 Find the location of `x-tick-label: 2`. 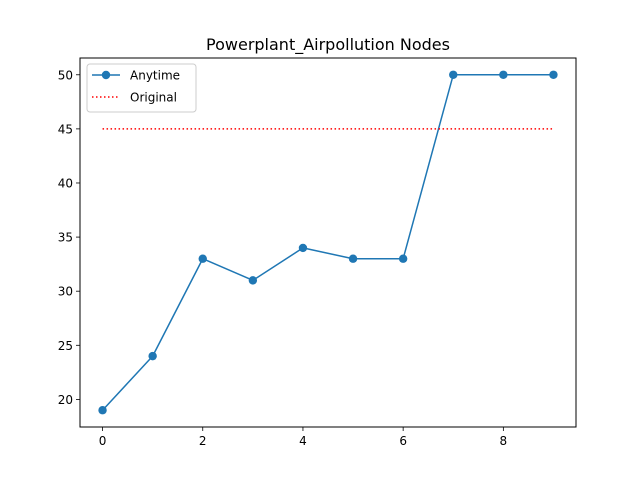

x-tick-label: 2 is located at coordinates (203, 441).